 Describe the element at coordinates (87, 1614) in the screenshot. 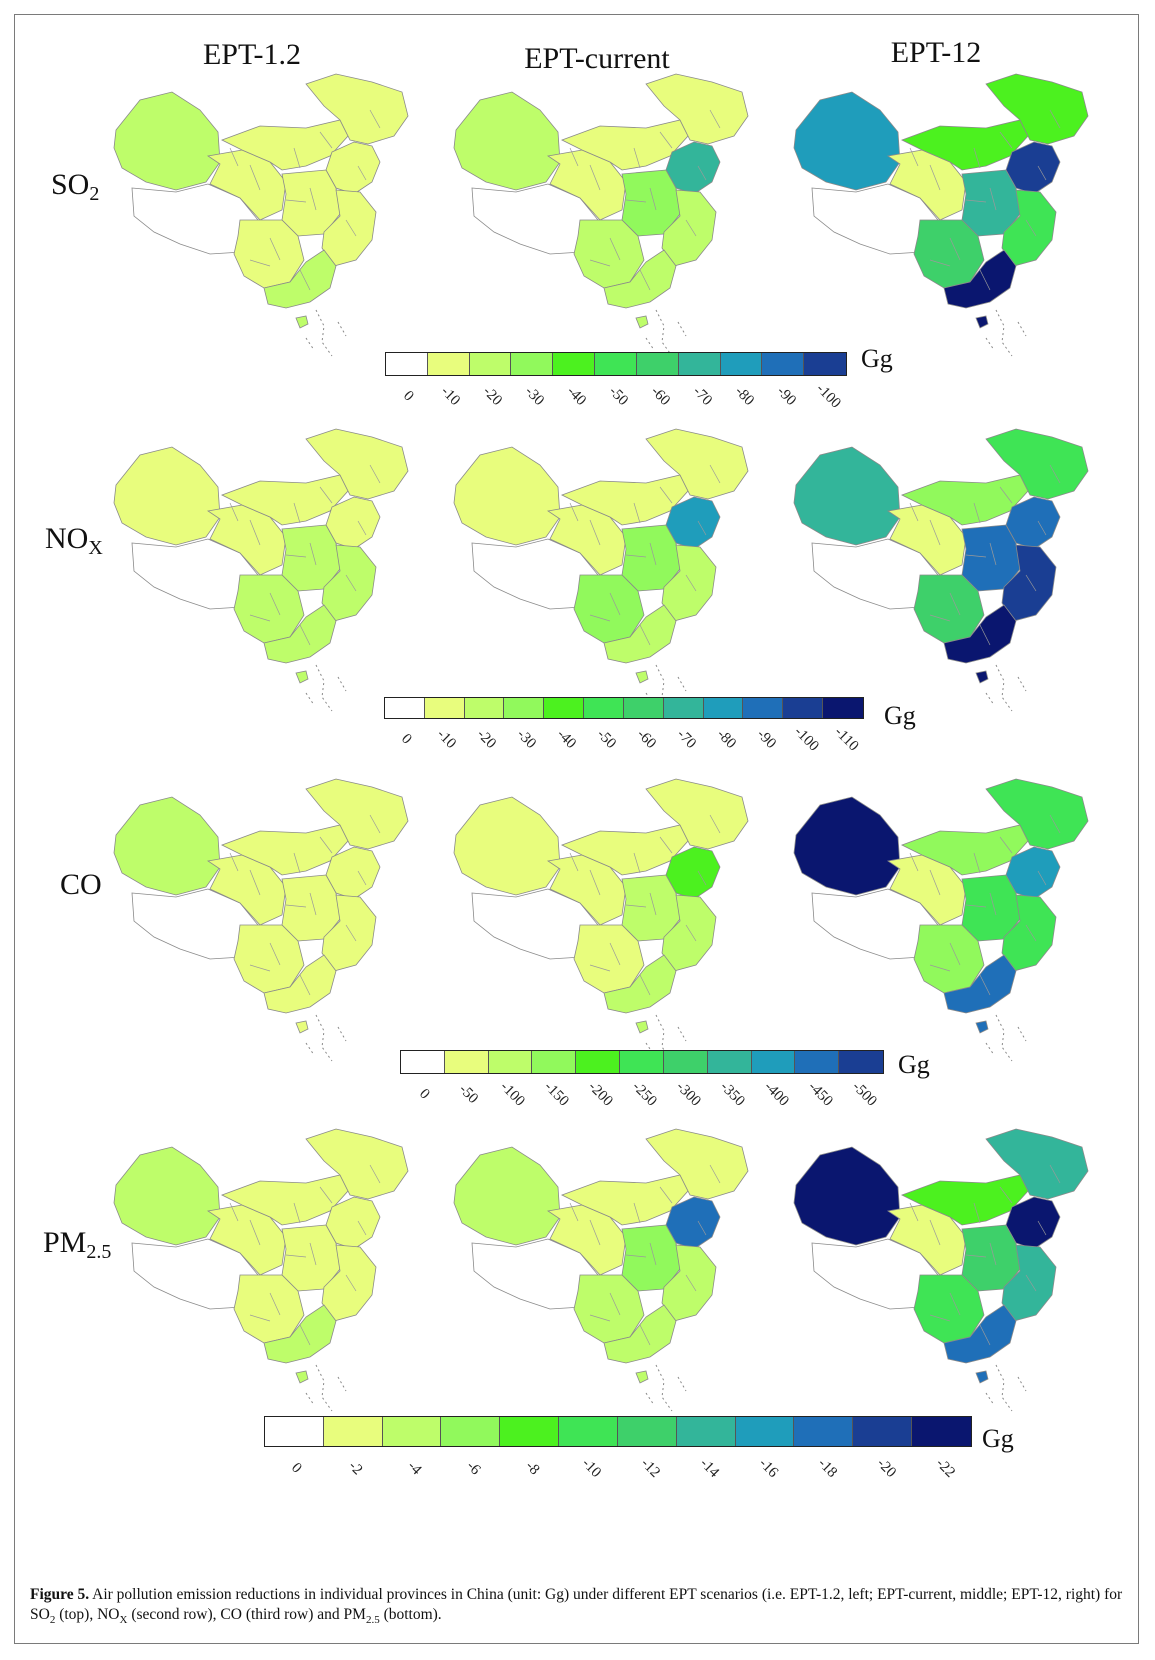

I see `caption-text: (top), NO` at that location.